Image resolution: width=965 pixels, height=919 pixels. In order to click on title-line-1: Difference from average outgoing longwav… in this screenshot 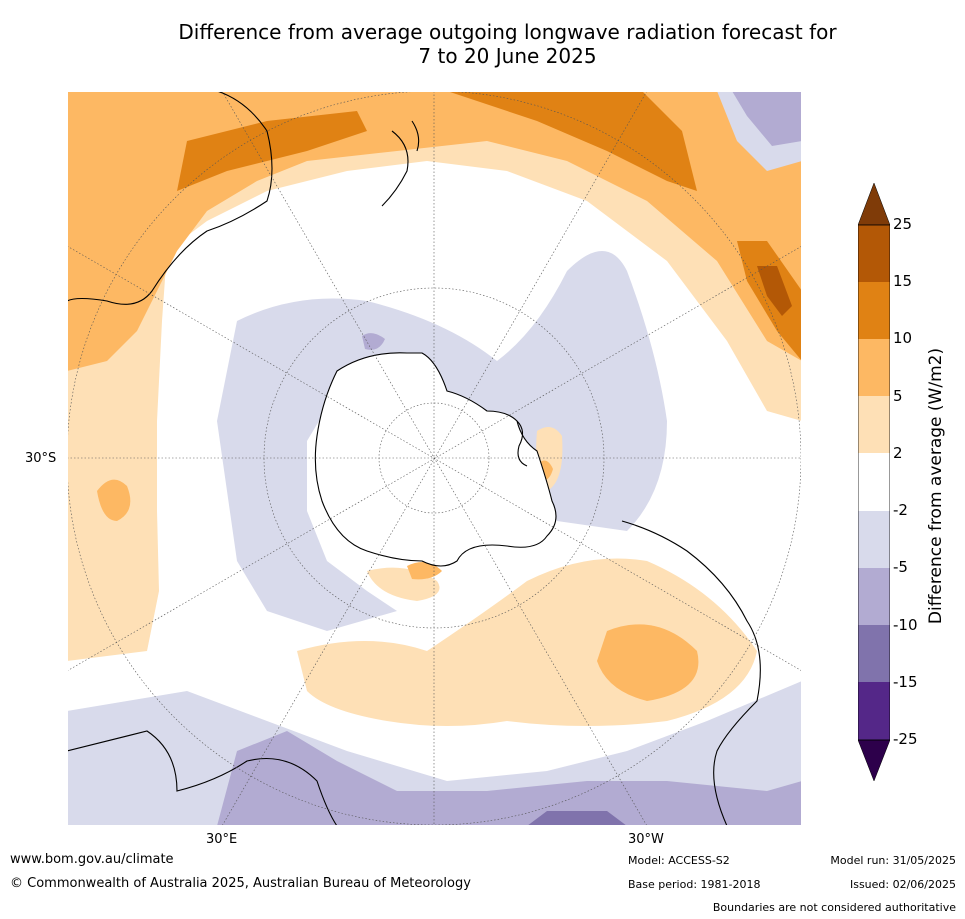, I will do `click(507, 32)`.